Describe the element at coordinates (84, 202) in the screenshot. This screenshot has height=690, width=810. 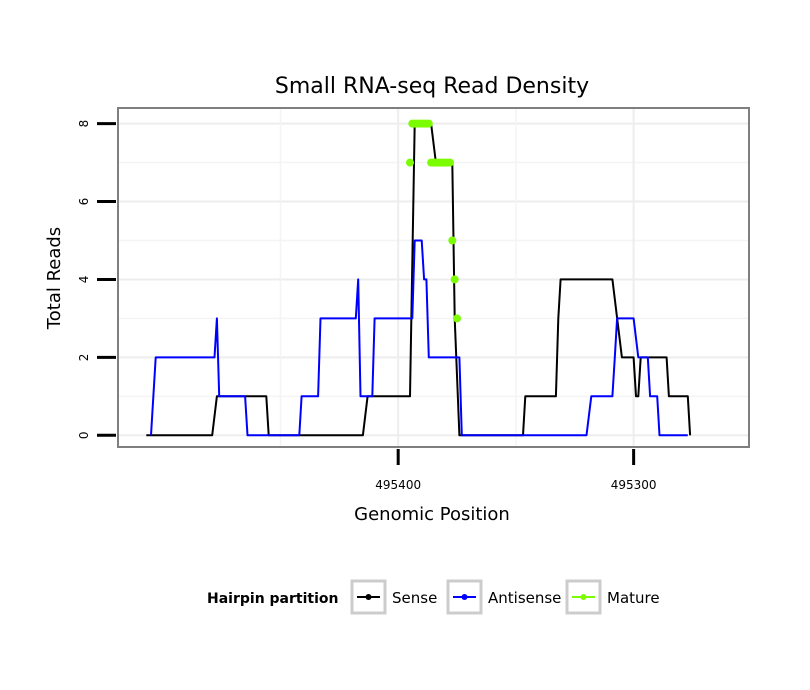
I see `y-tick-label: 6` at that location.